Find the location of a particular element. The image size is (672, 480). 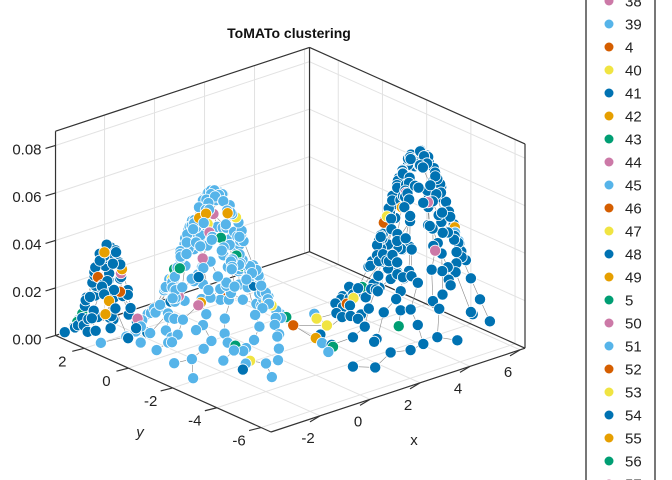

legend-label: 38 is located at coordinates (633, 5).